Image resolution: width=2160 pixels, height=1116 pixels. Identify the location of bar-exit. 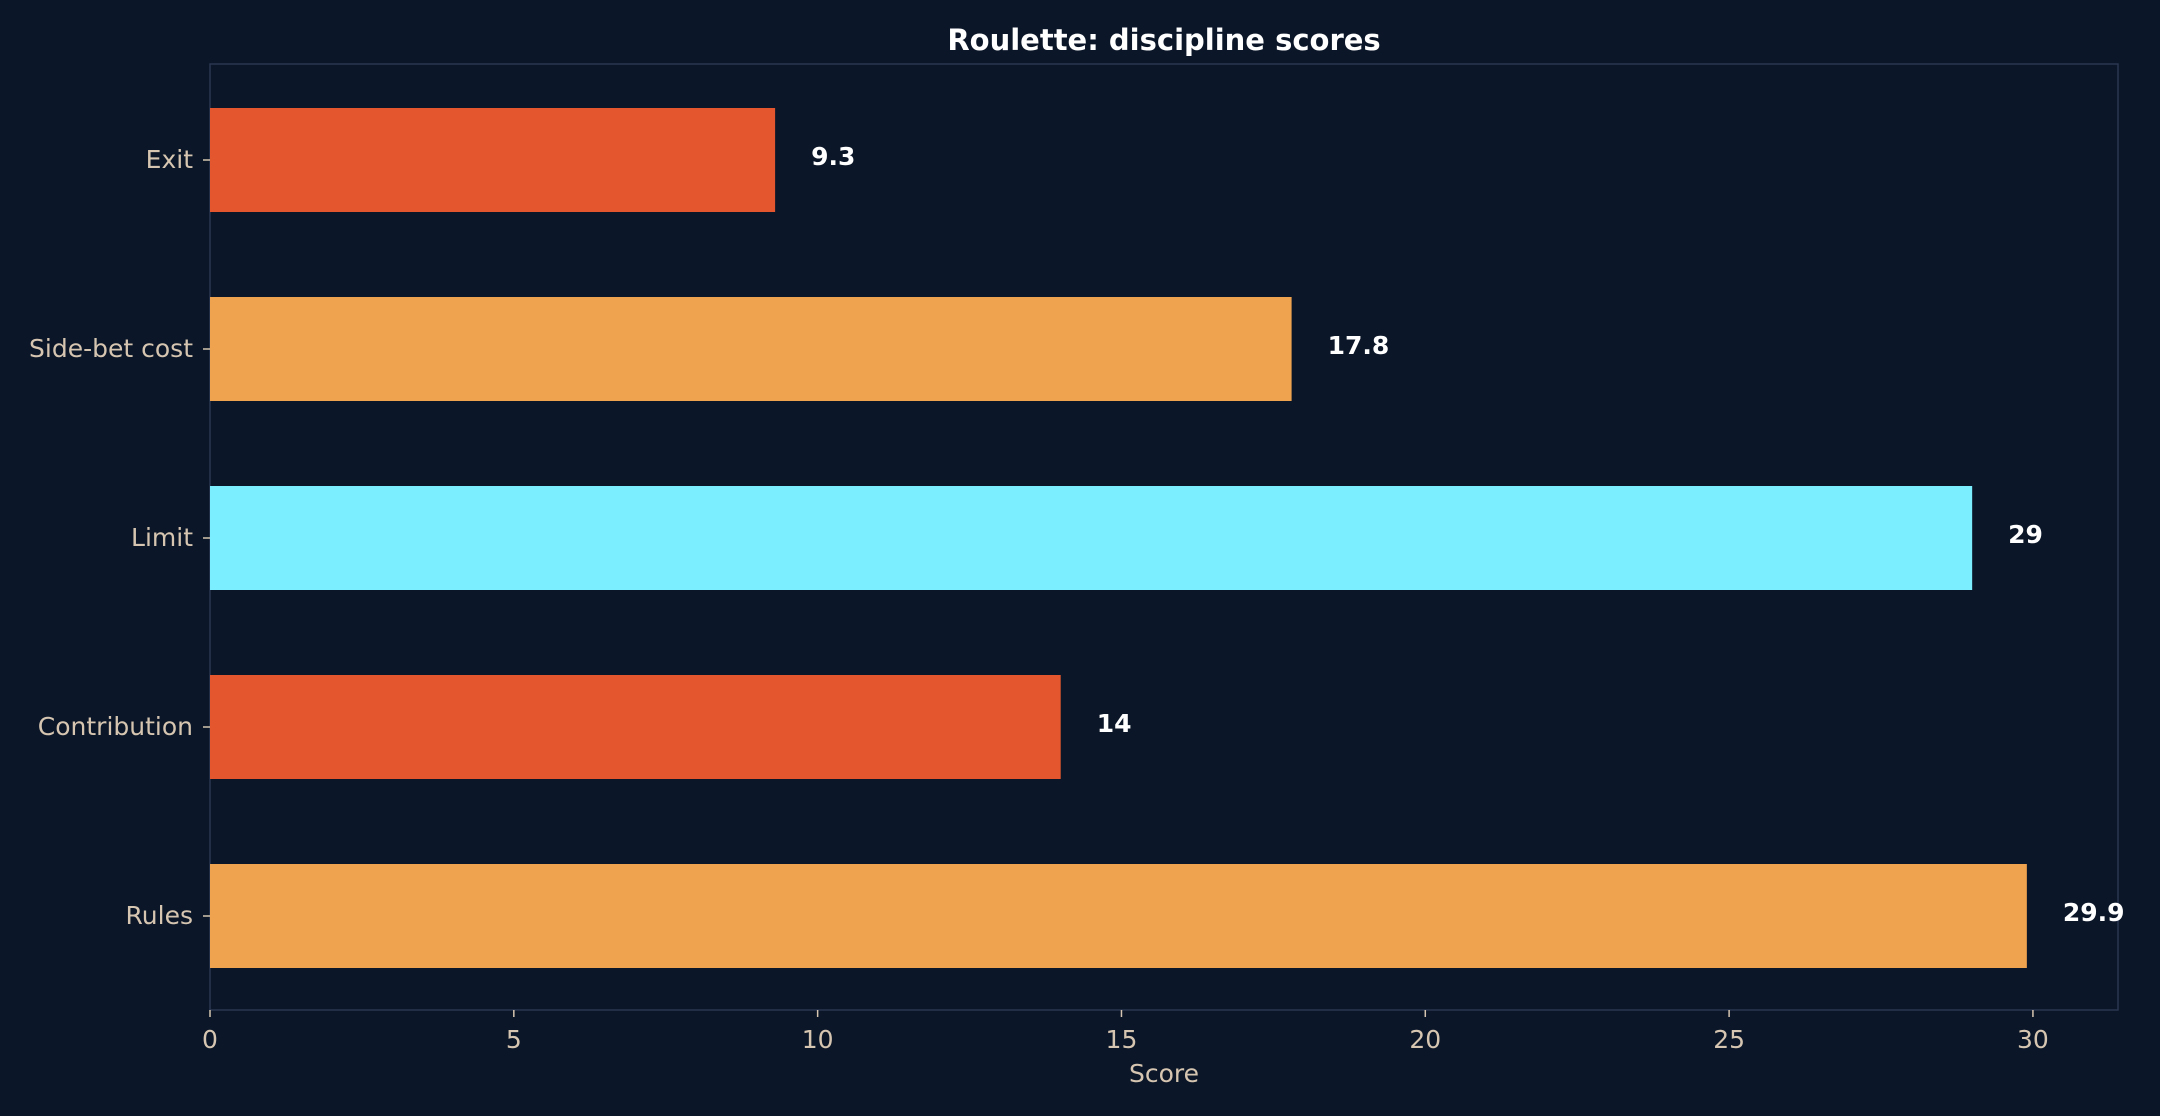
(493, 160).